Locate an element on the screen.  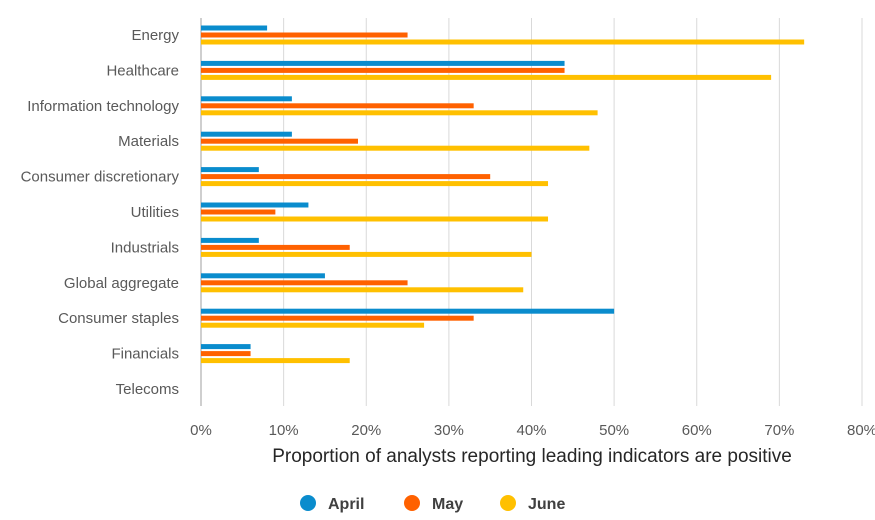
category-label: Industrials is located at coordinates (145, 247).